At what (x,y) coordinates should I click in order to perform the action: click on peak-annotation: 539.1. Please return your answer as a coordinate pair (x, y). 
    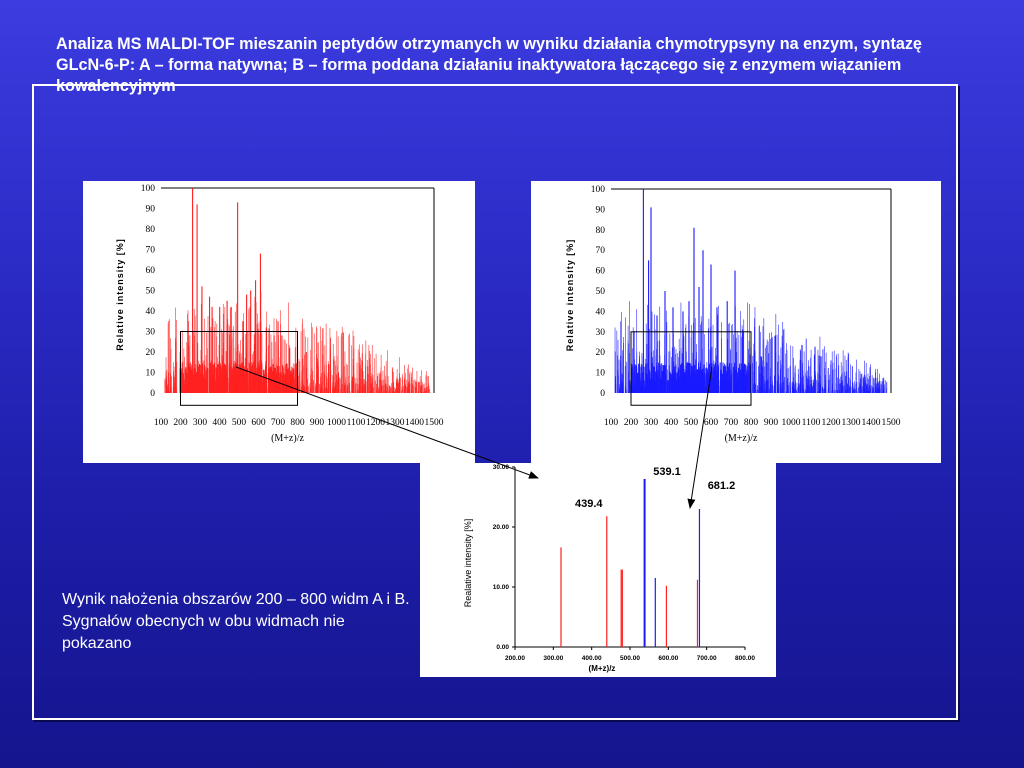
    Looking at the image, I should click on (667, 472).